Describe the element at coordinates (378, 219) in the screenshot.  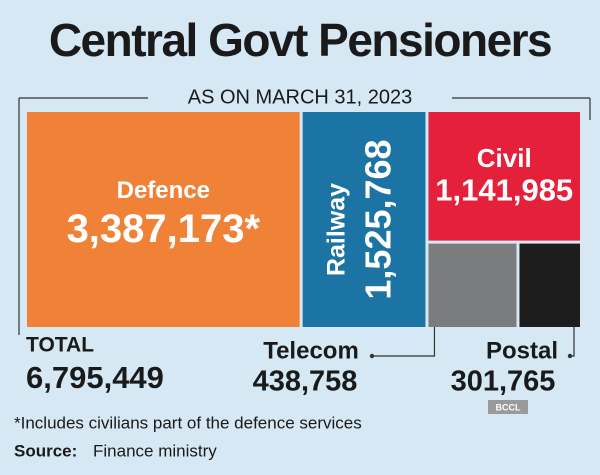
I see `value-label: 1,525,768` at that location.